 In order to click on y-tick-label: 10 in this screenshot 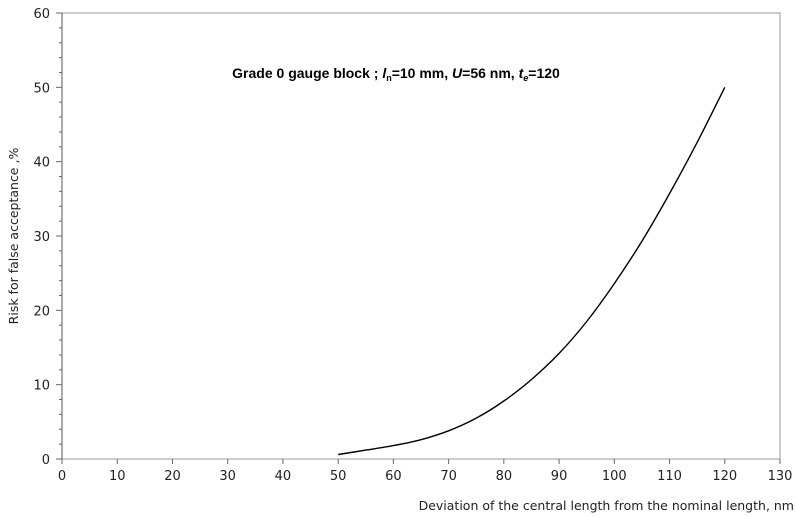, I will do `click(41, 386)`.